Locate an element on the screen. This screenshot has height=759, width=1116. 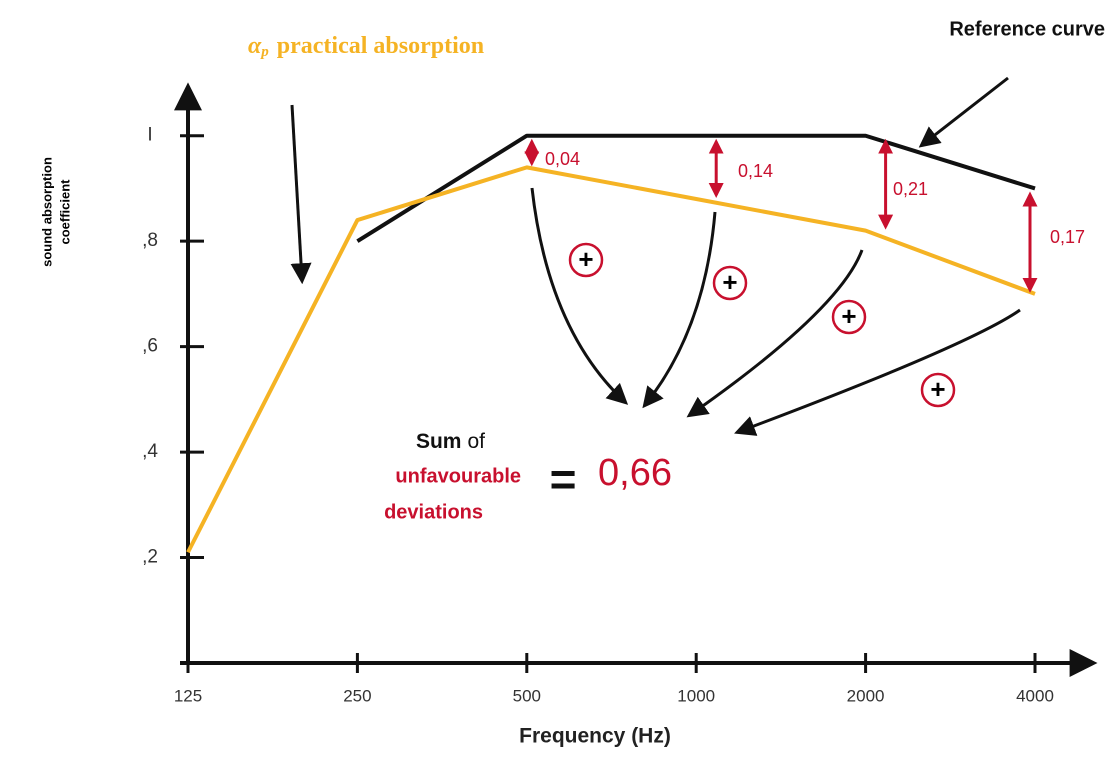
series-name: practical absorption is located at coordinates (380, 46).